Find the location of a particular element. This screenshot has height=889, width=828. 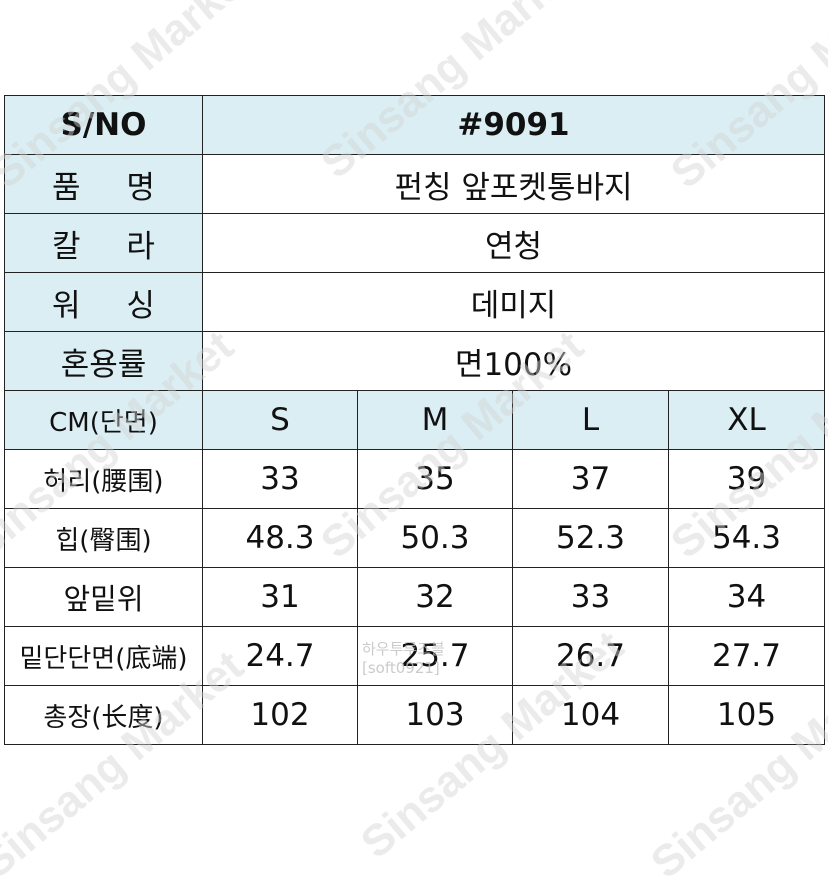

wash-row: 워 싱 데미지 is located at coordinates (414, 302).